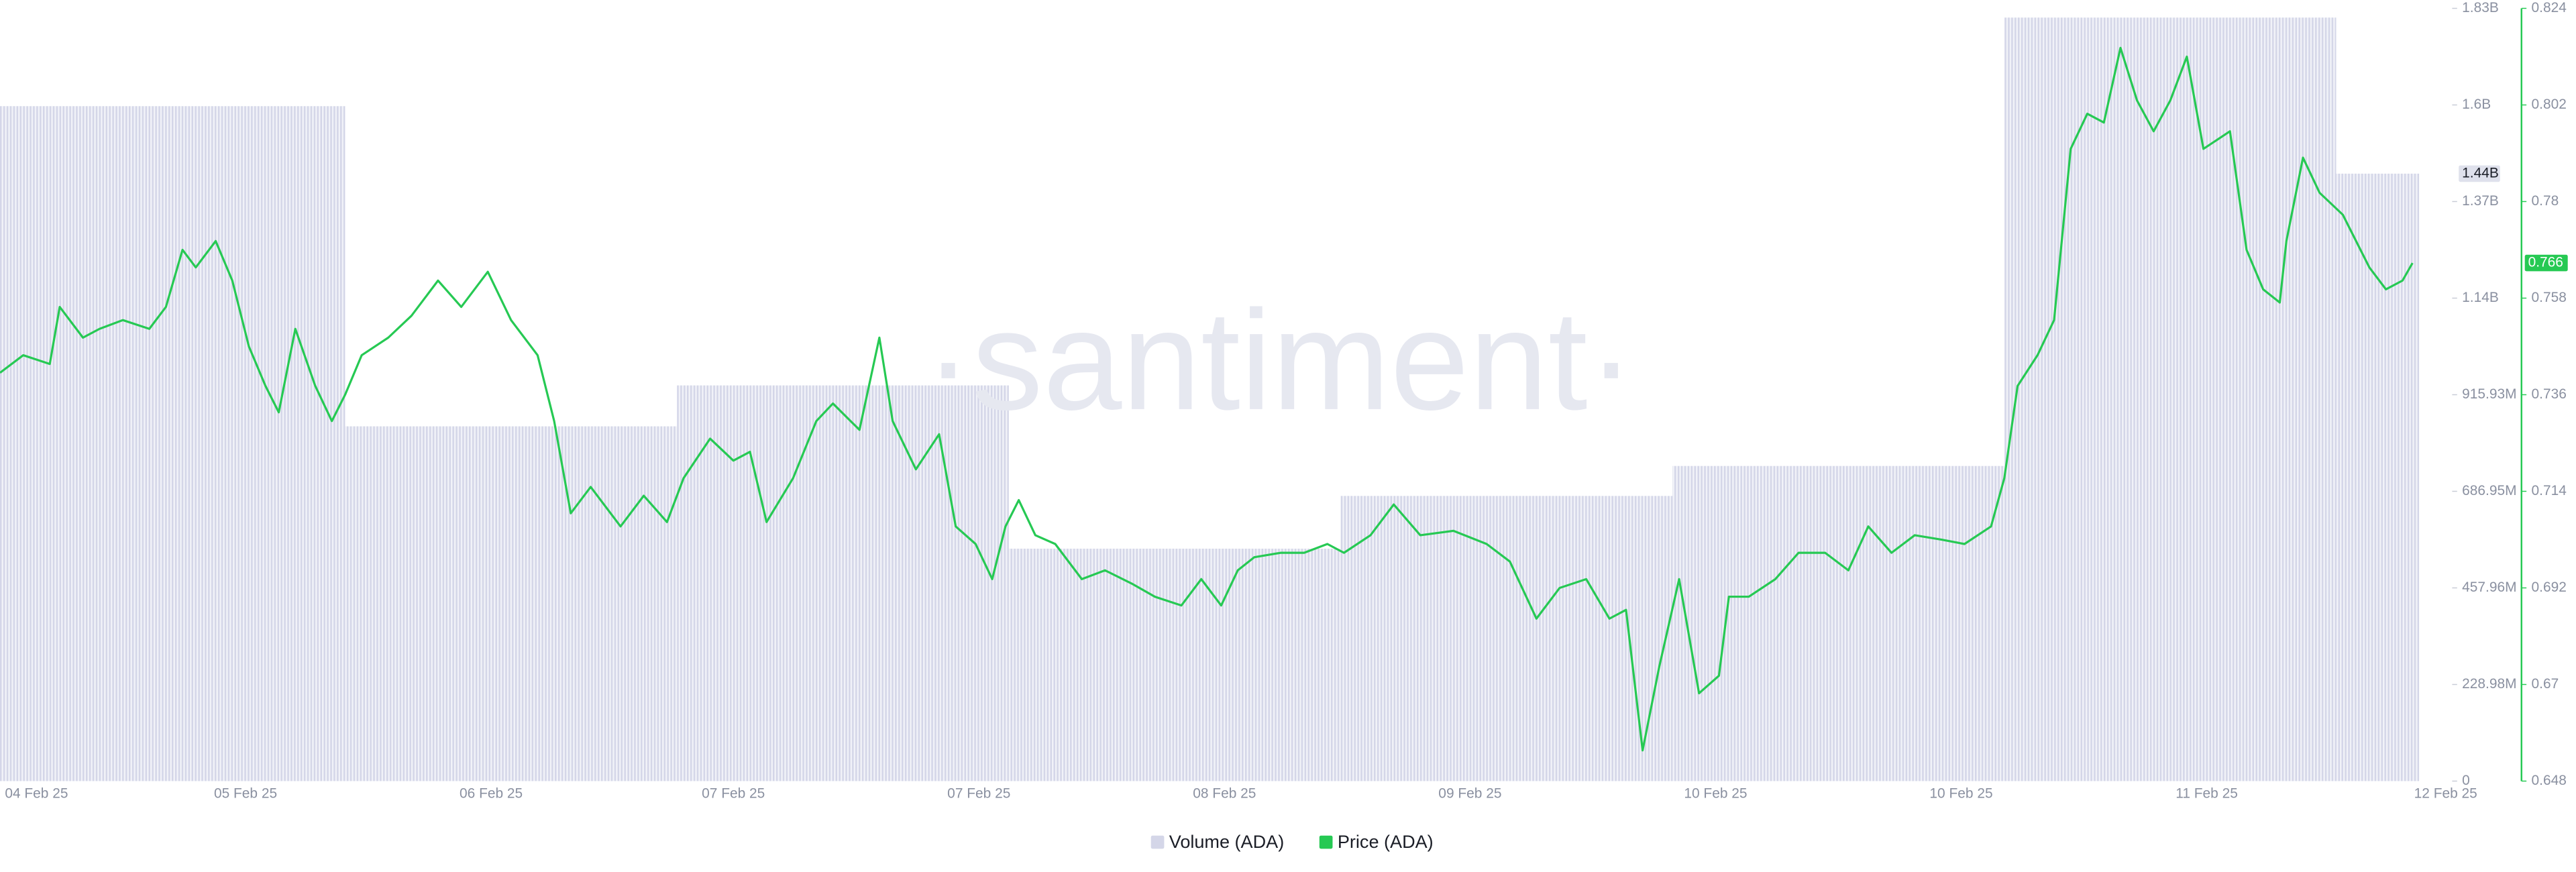 The height and width of the screenshot is (872, 2576). What do you see at coordinates (2549, 781) in the screenshot?
I see `y2-tick-label: 0.648` at bounding box center [2549, 781].